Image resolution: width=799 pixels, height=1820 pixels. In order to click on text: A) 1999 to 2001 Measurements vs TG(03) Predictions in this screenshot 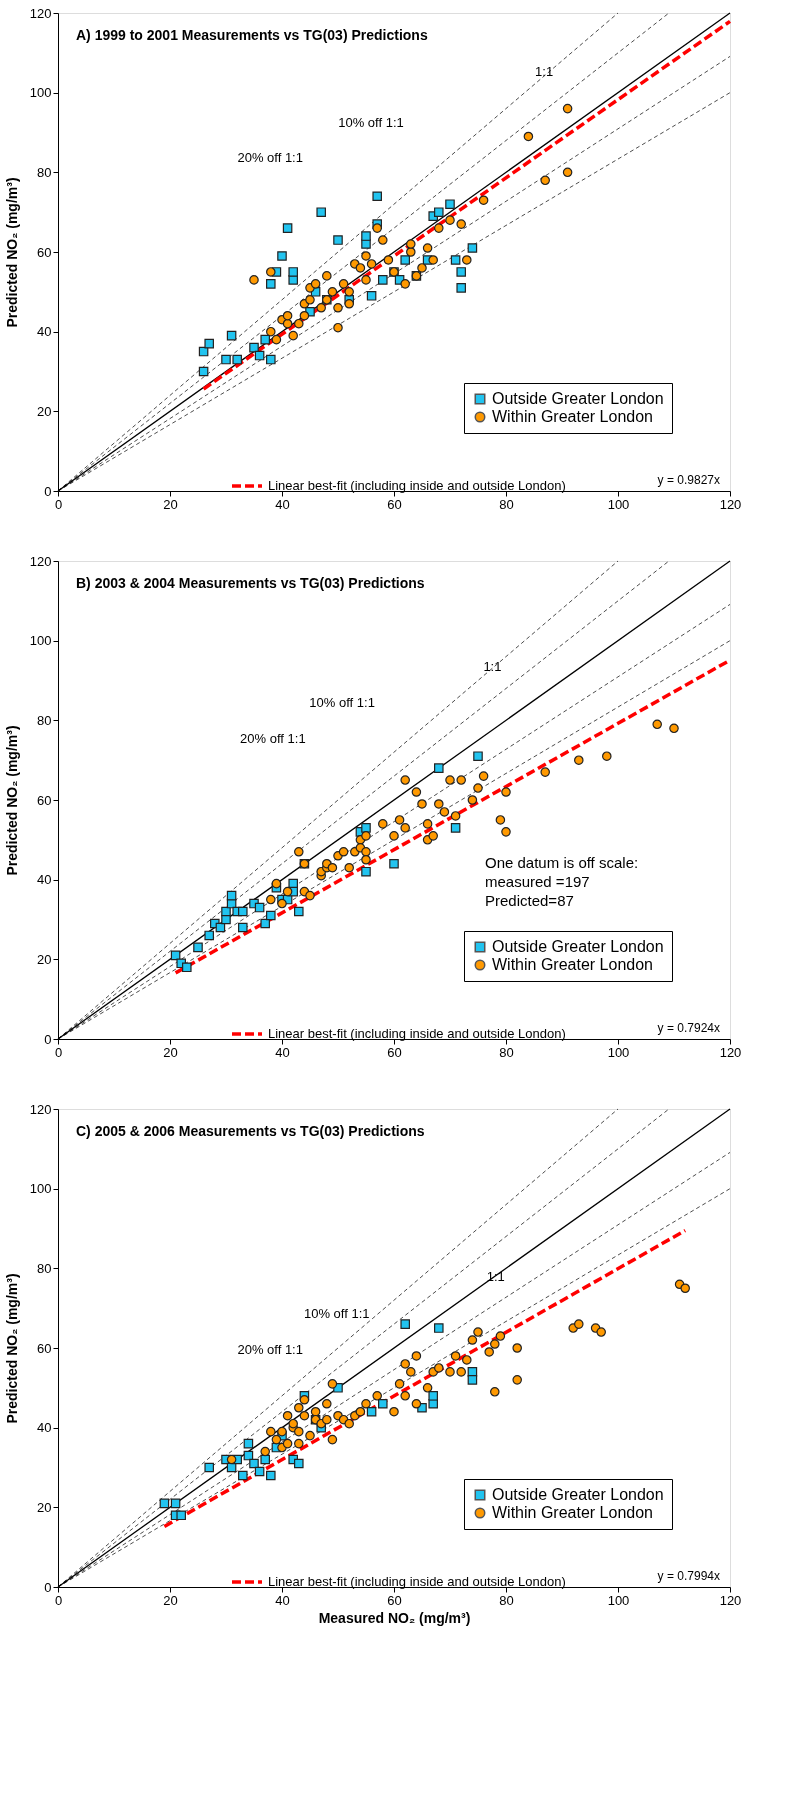, I will do `click(252, 35)`.